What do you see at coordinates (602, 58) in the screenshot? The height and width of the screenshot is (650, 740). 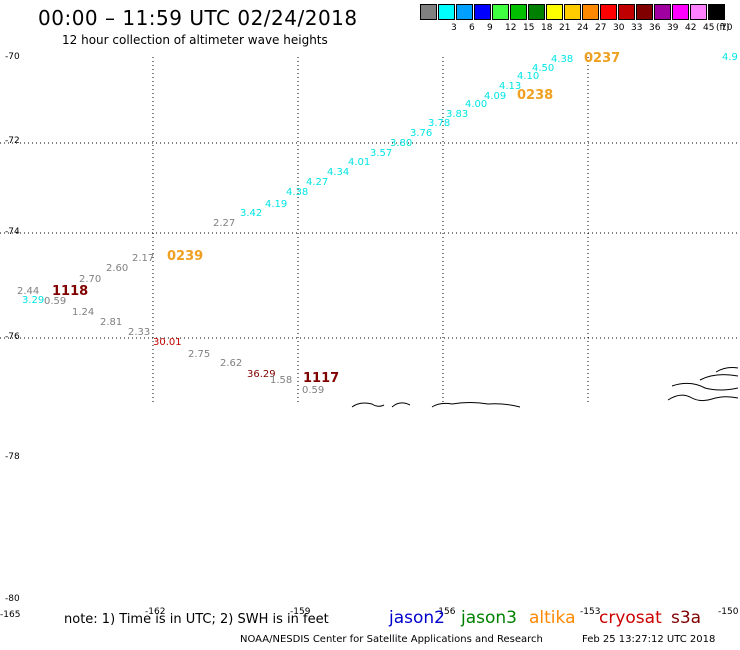 I see `pass-time-label: 0237` at bounding box center [602, 58].